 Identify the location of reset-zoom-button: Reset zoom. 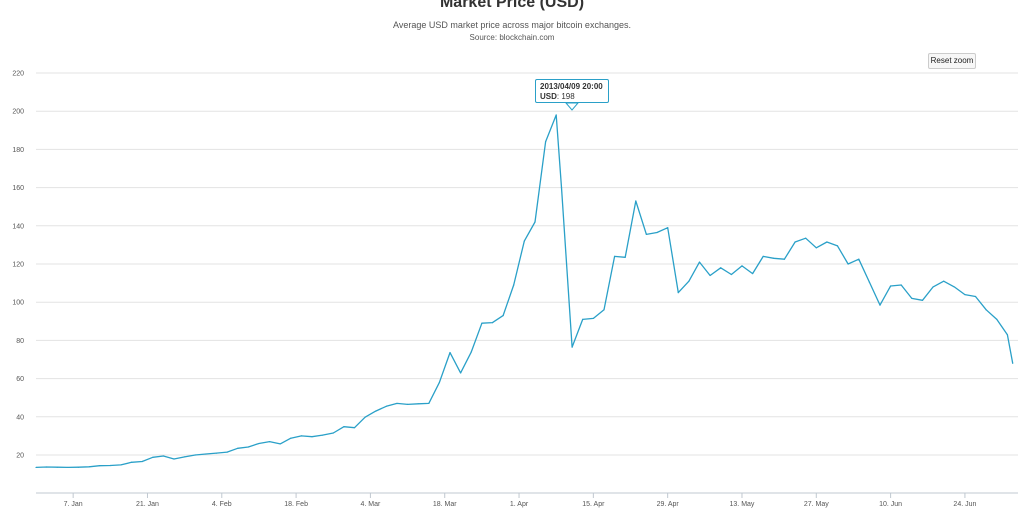
(952, 61).